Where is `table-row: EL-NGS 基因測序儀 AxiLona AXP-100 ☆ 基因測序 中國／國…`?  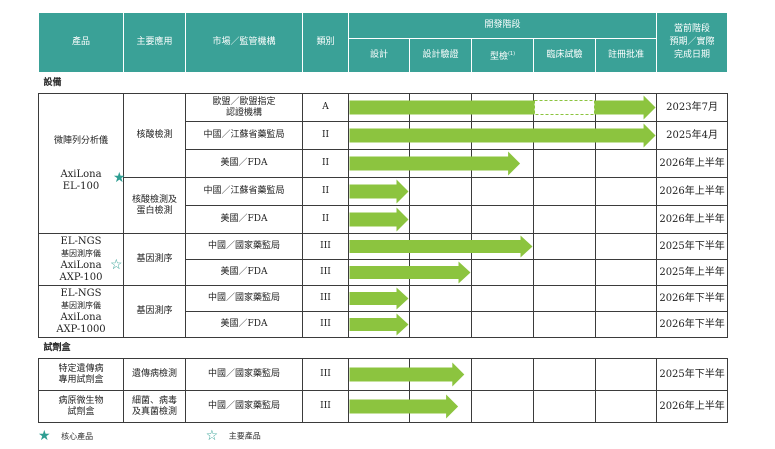 table-row: EL-NGS 基因測序儀 AxiLona AXP-100 ☆ 基因測序 中國／國… is located at coordinates (383, 259).